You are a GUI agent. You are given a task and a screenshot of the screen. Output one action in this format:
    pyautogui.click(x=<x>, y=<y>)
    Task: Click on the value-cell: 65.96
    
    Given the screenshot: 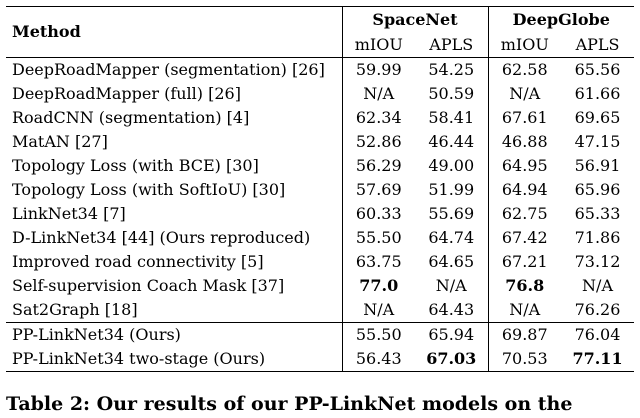 What is the action you would take?
    pyautogui.click(x=597, y=189)
    